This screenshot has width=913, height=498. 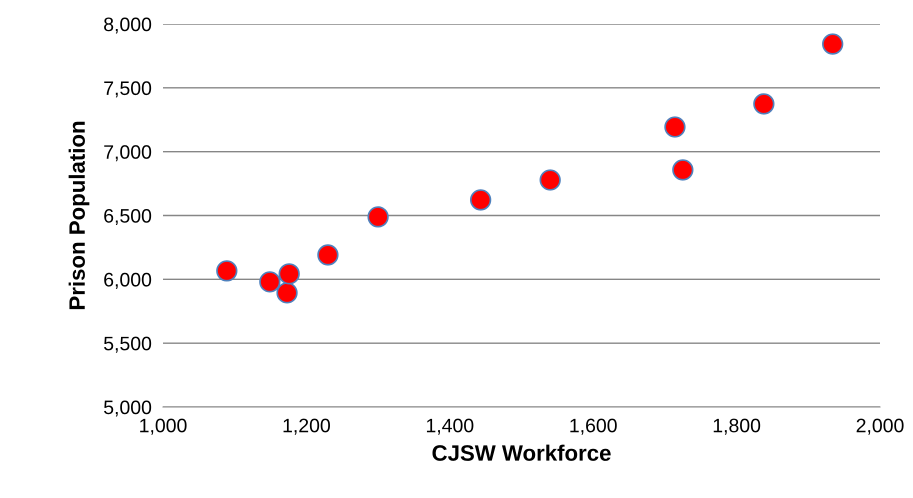 I want to click on x-axis-title: CJSW Workforce, so click(x=521, y=452).